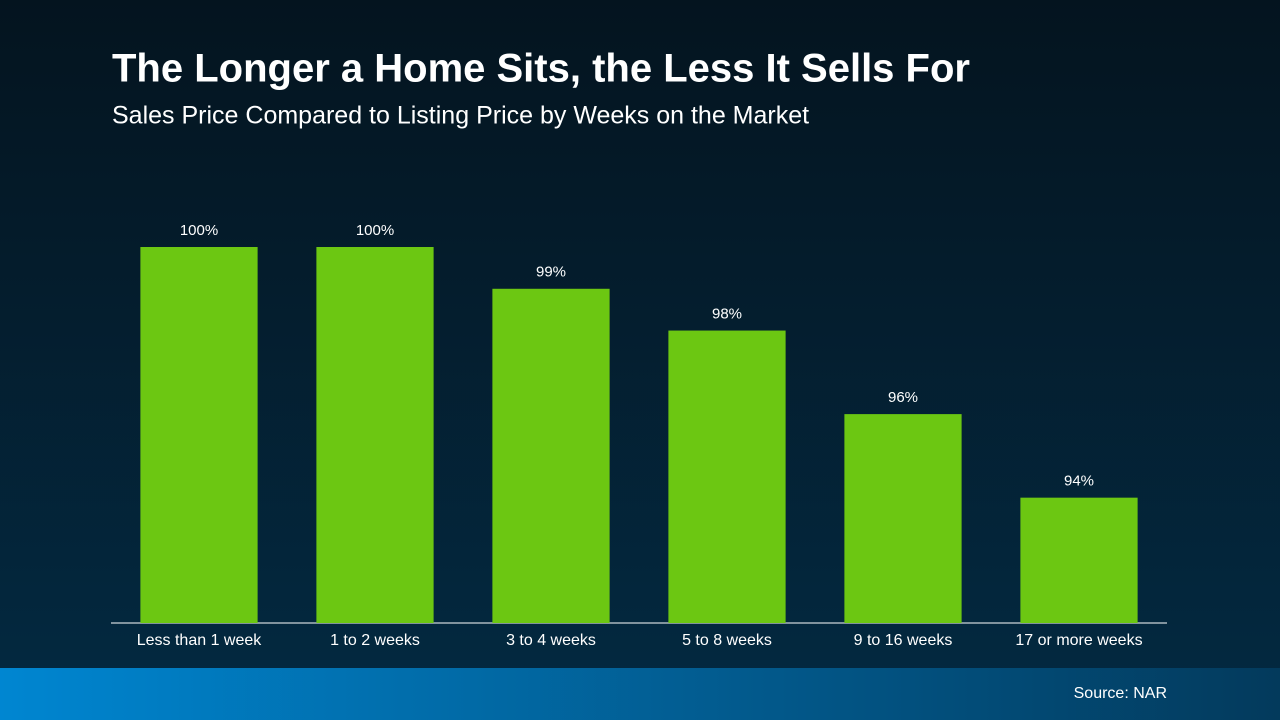 The image size is (1280, 720). What do you see at coordinates (551, 272) in the screenshot?
I see `value-label: 99%` at bounding box center [551, 272].